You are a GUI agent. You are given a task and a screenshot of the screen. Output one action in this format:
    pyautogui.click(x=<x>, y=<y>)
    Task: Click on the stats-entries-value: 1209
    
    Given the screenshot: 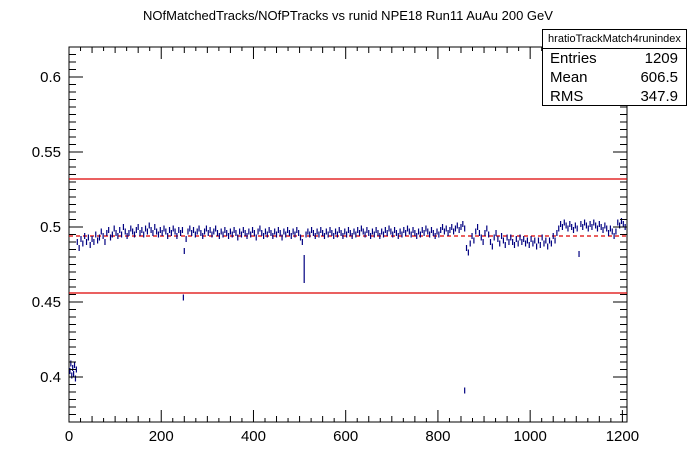 What is the action you would take?
    pyautogui.click(x=661, y=58)
    